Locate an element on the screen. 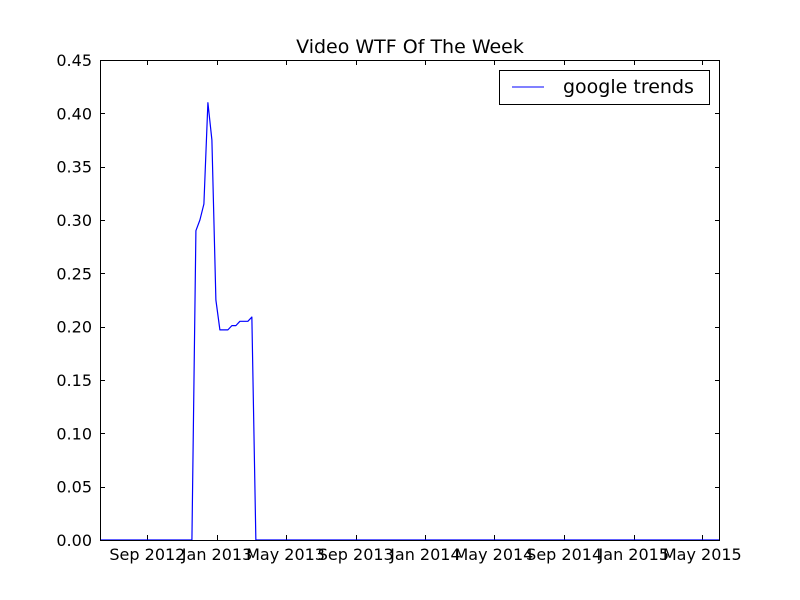  x-tick-label-8: May 2015 is located at coordinates (702, 554).